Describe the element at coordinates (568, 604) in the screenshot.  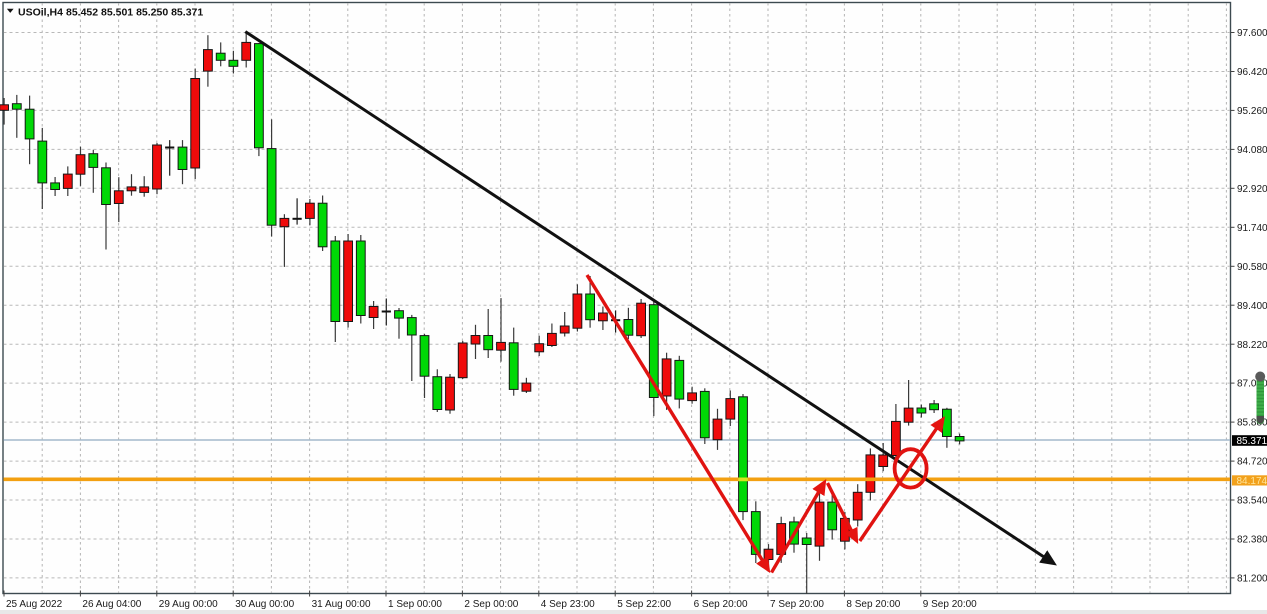
I see `svg-text: 4 Sep 23:00` at that location.